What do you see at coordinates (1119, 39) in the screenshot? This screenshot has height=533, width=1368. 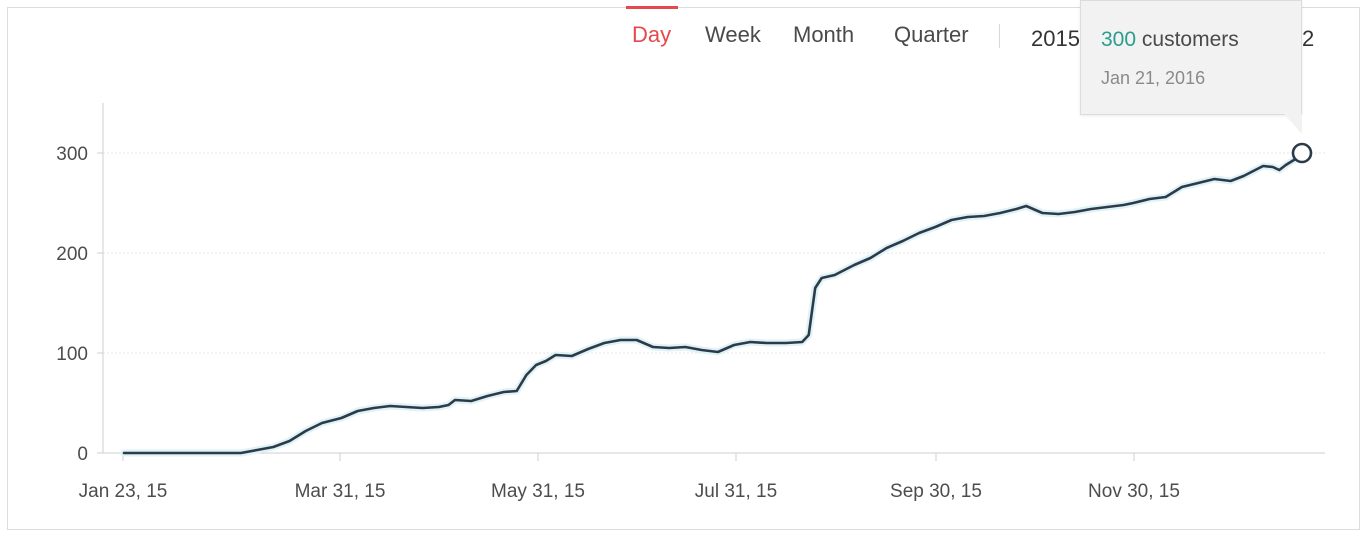 I see `tooltip-value: 300` at bounding box center [1119, 39].